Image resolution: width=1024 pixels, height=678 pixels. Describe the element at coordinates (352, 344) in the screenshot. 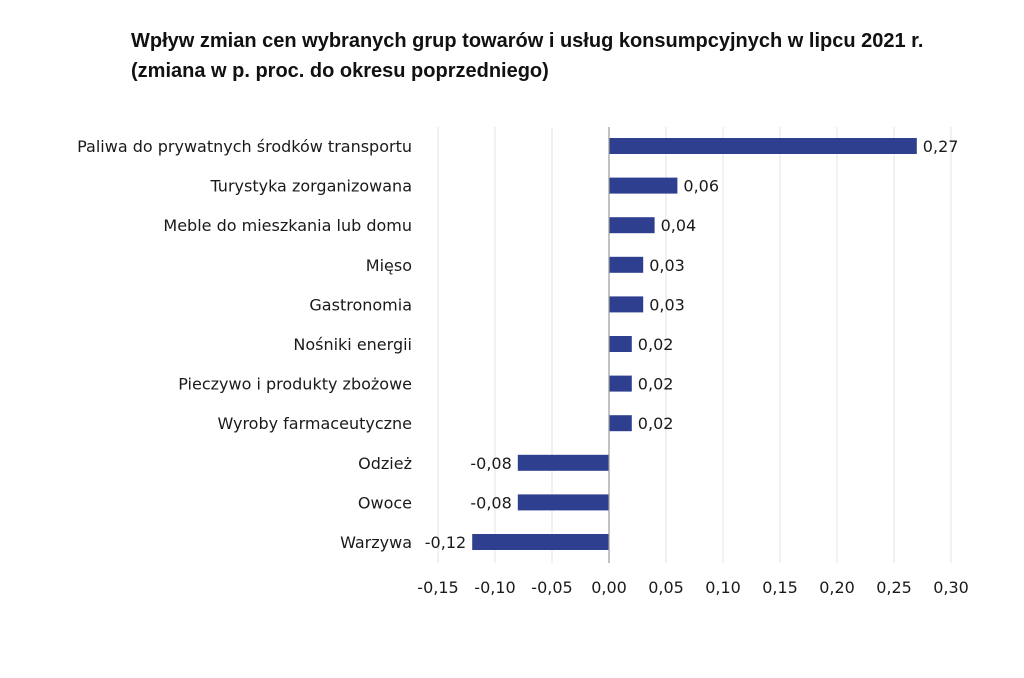

I see `category-label: Nośniki energii` at that location.